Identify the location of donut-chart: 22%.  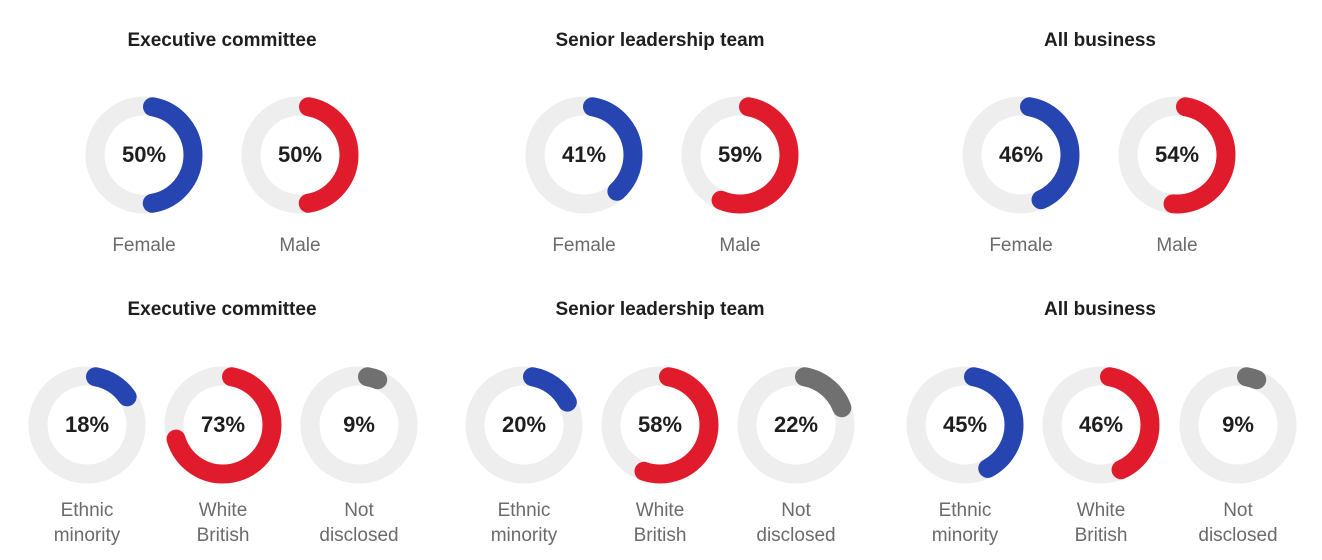
(796, 425).